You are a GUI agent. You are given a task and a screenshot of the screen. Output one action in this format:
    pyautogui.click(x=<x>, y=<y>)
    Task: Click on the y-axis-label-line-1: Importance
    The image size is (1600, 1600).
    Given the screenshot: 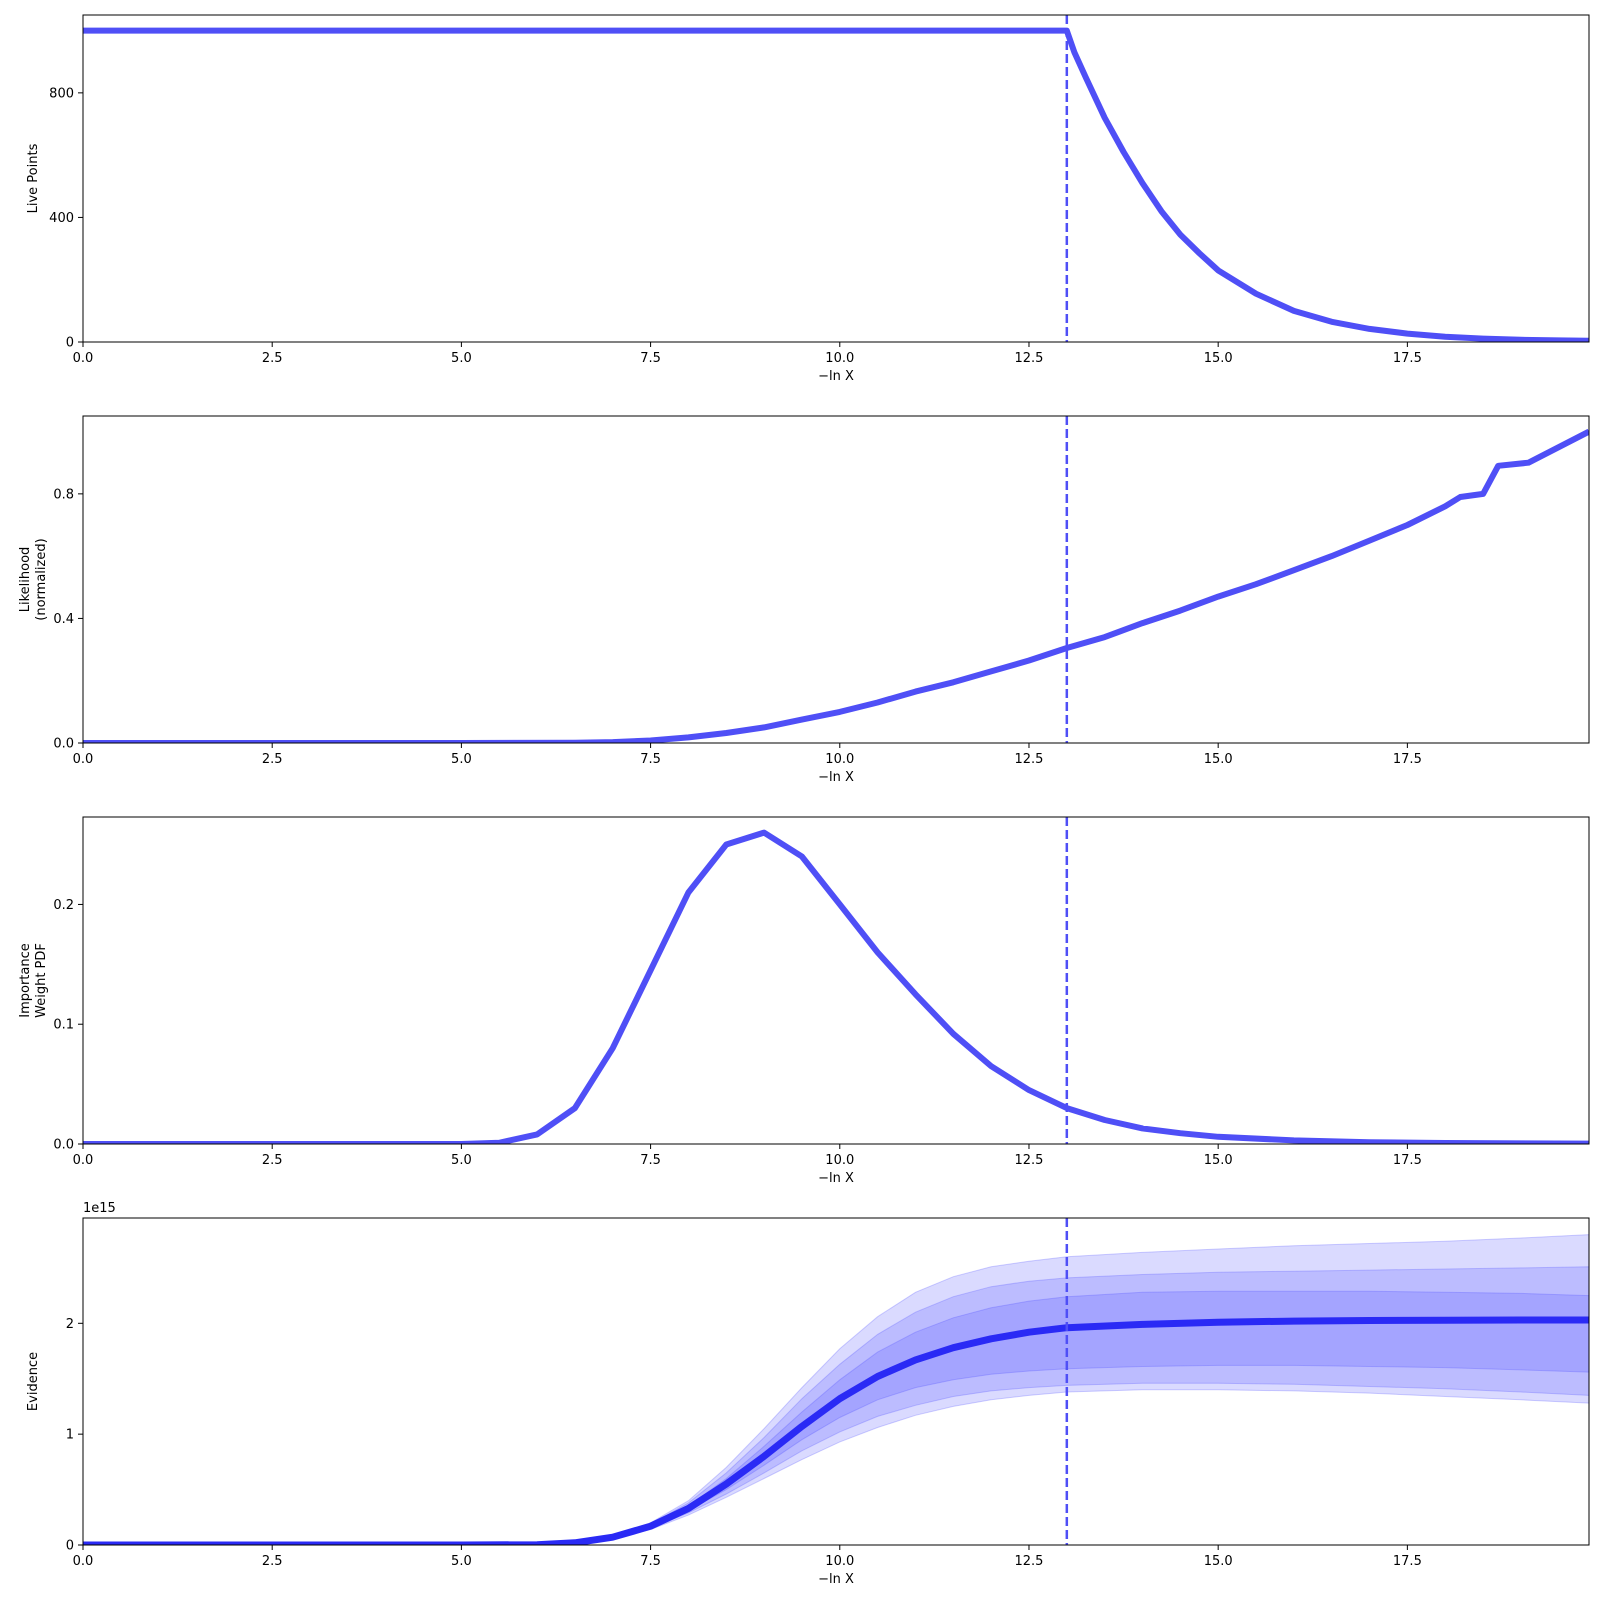 What is the action you would take?
    pyautogui.click(x=25, y=980)
    